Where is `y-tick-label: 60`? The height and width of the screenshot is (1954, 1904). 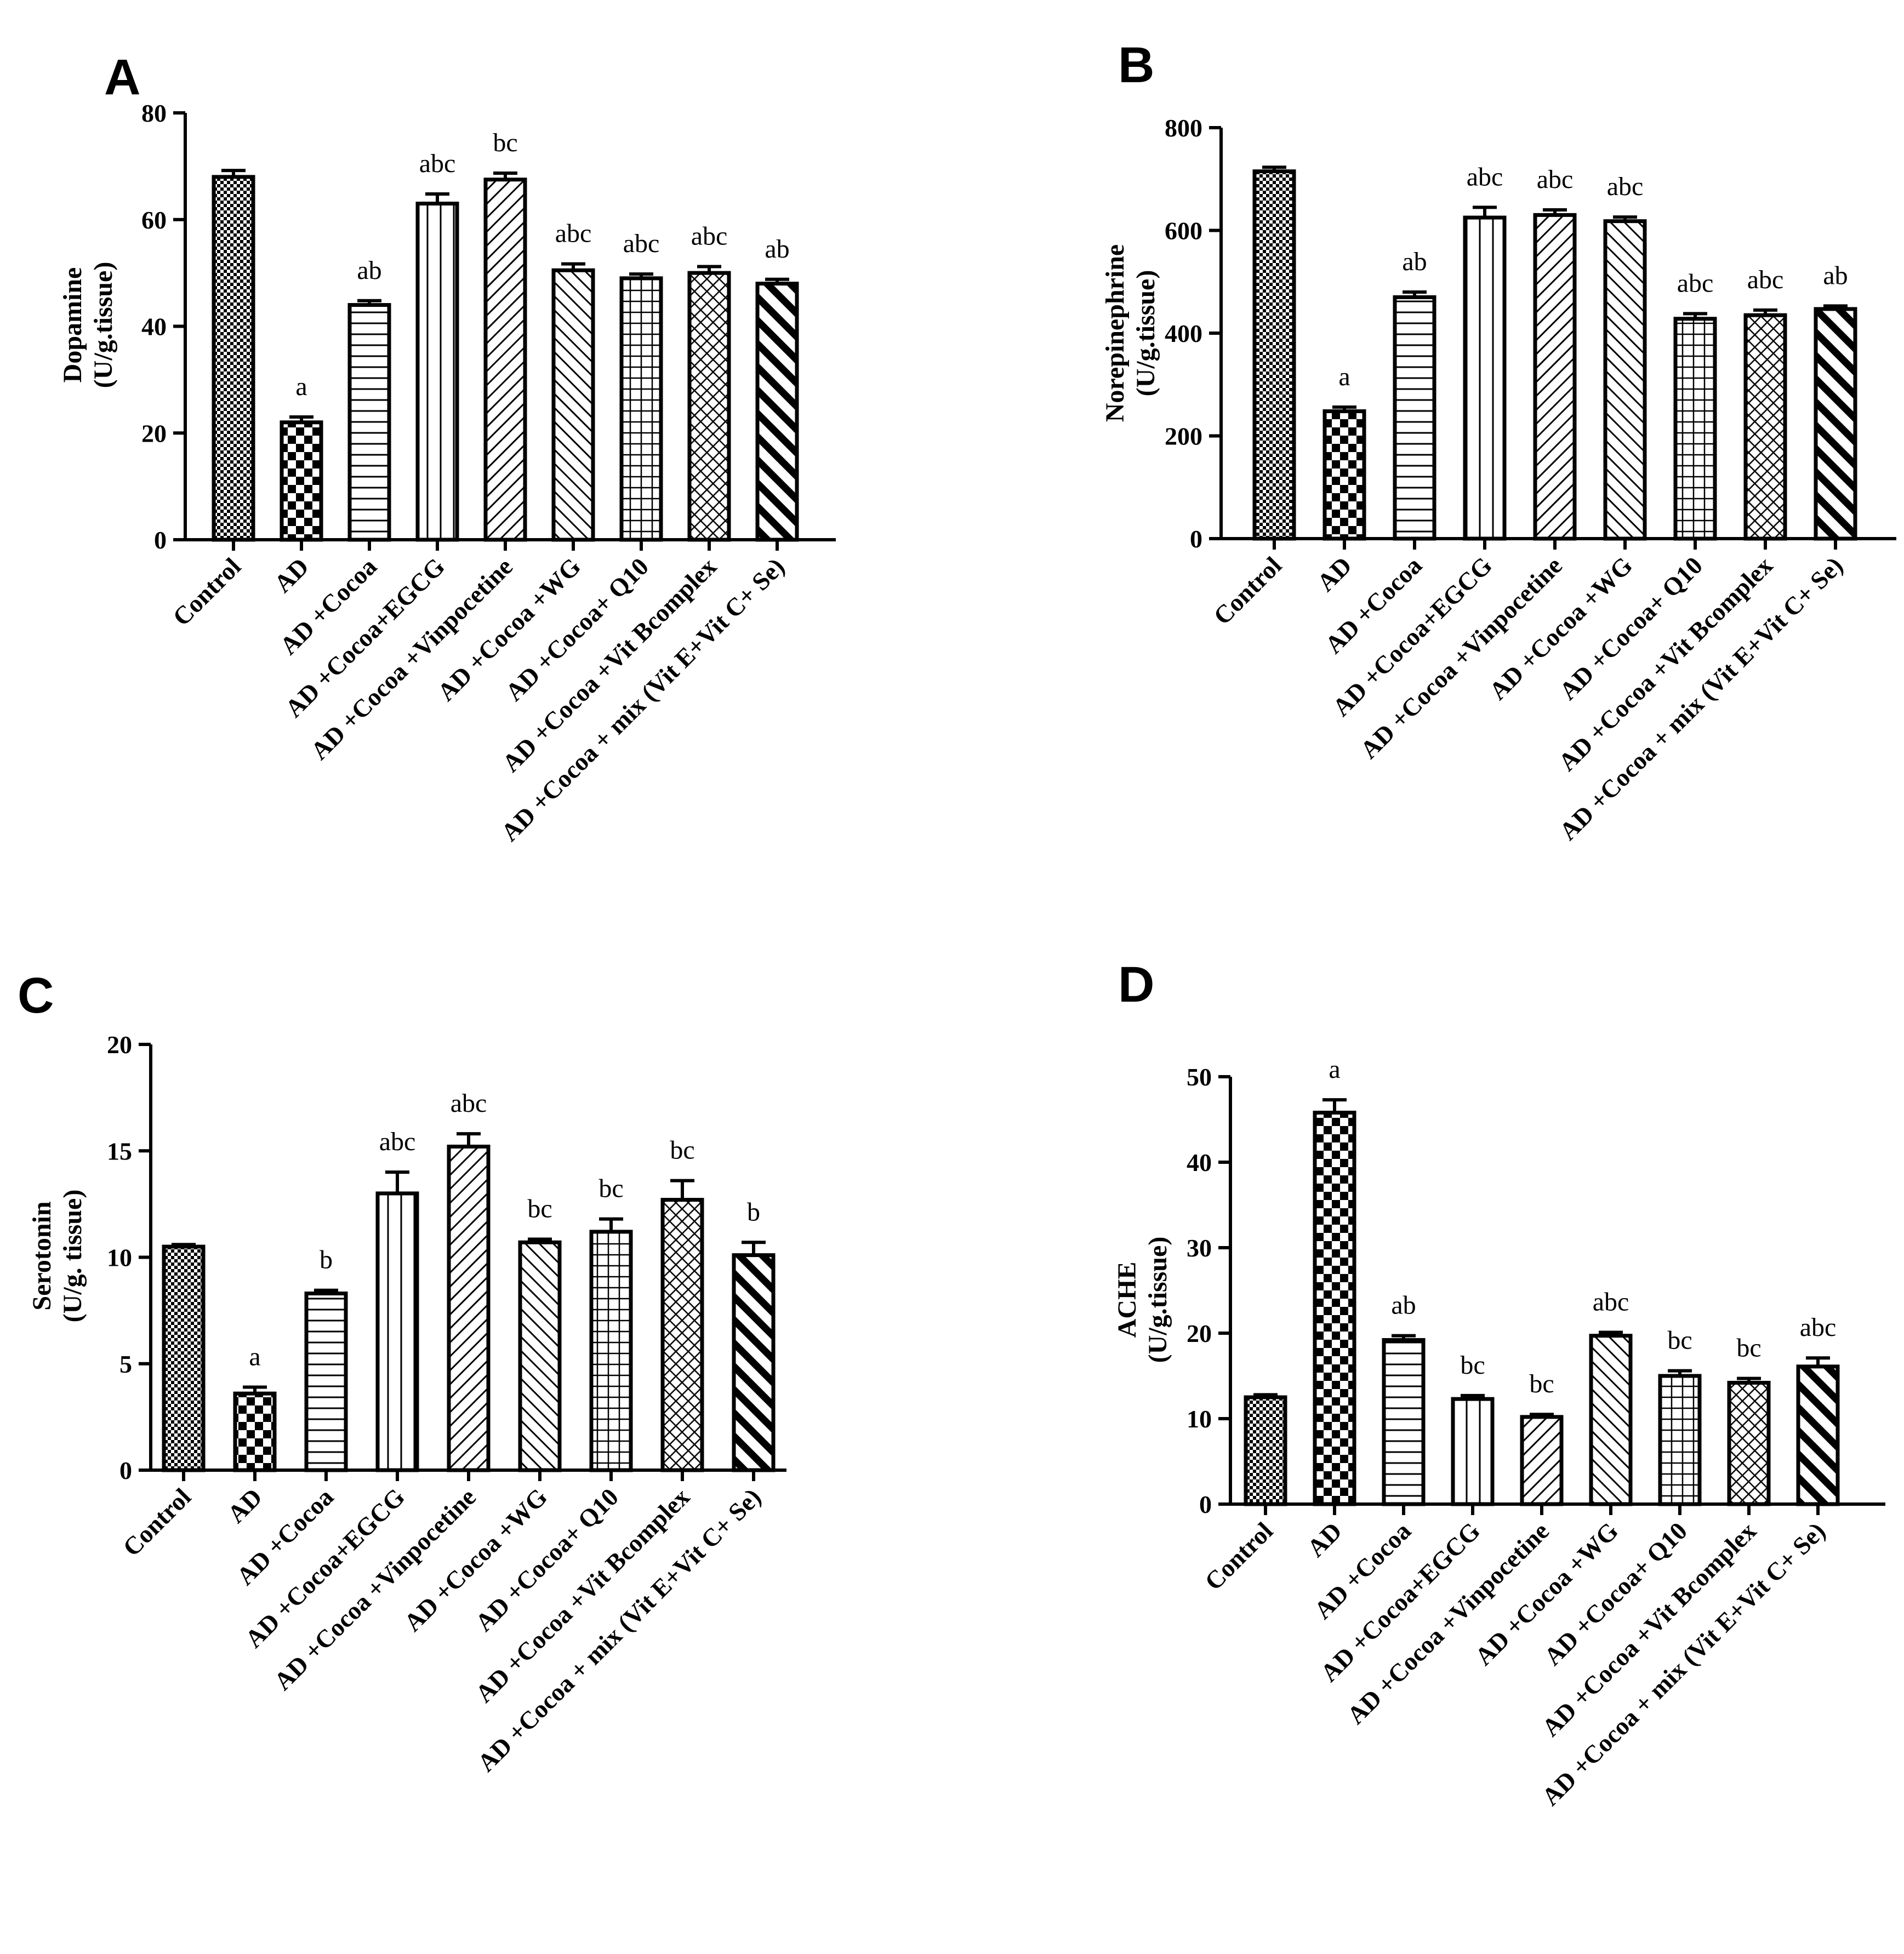
y-tick-label: 60 is located at coordinates (154, 220).